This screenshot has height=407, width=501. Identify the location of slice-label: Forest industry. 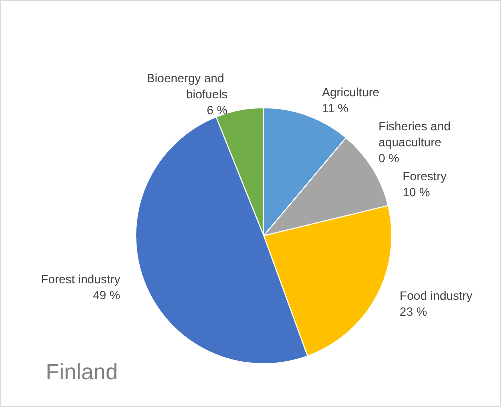
(80, 279).